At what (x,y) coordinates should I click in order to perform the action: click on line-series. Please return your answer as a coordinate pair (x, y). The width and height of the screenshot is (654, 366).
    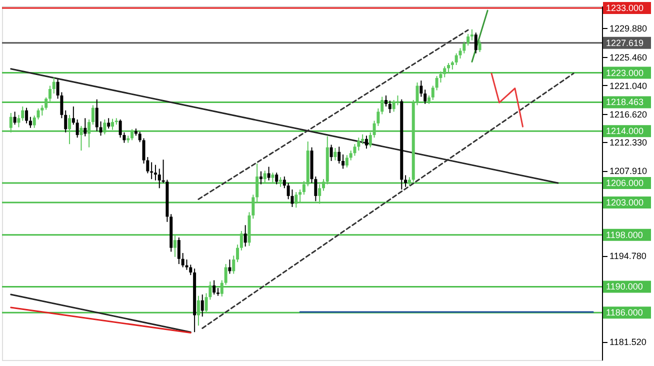
    Looking at the image, I should click on (507, 100).